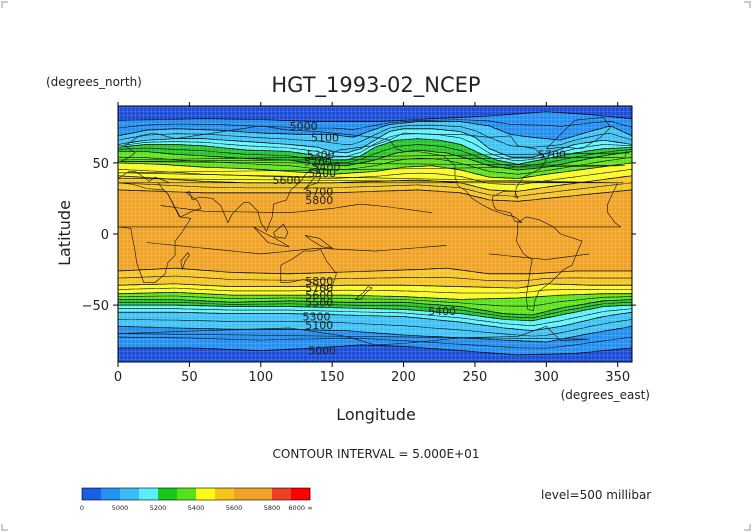 This screenshot has width=752, height=532. I want to click on legend-frame, so click(196, 494).